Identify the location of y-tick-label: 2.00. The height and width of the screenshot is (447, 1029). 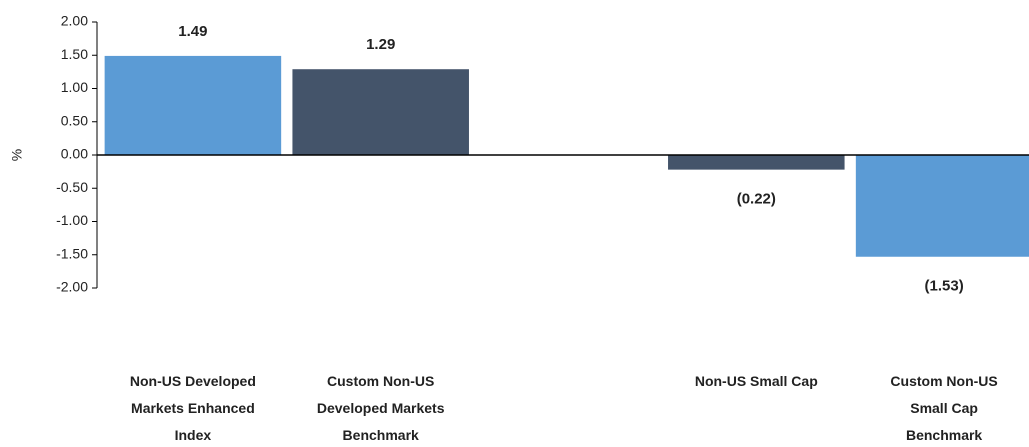
(74, 21).